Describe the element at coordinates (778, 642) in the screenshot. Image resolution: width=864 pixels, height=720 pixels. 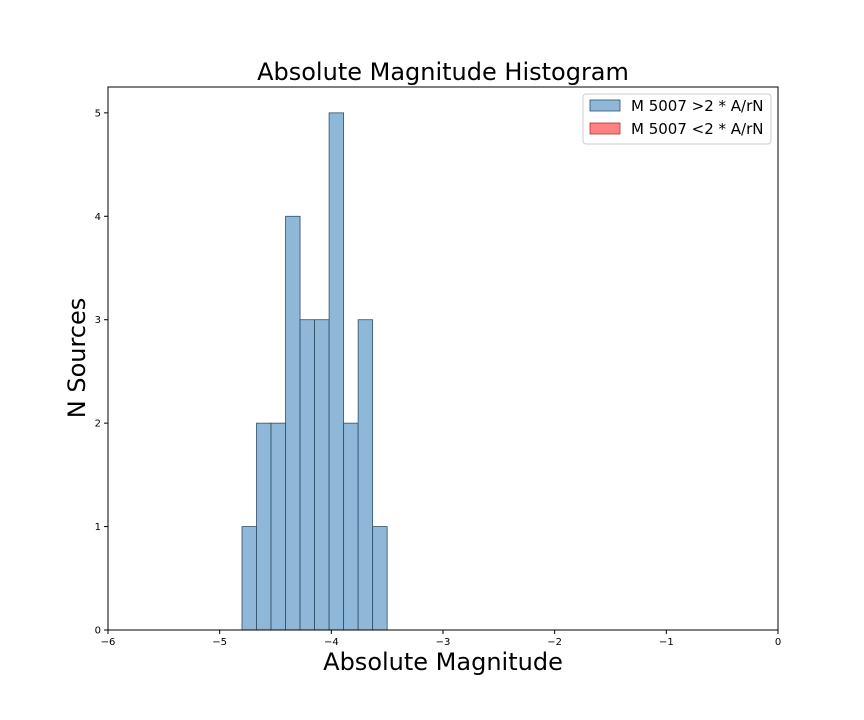
I see `x-tick-label: 0` at that location.